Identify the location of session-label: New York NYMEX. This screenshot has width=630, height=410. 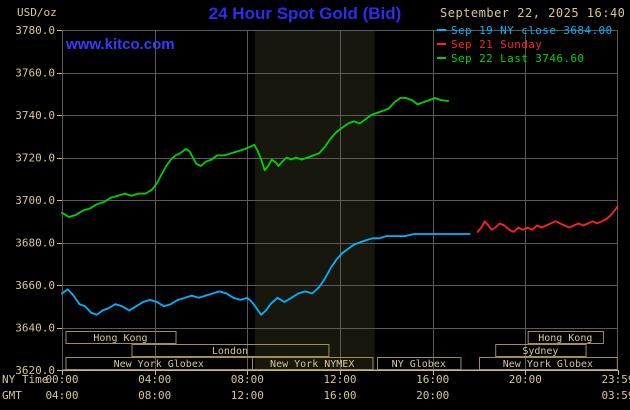
(312, 364).